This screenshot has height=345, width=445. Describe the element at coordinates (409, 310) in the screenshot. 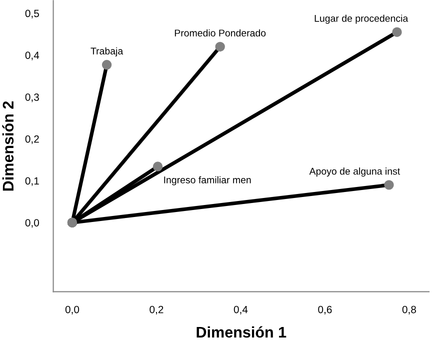

I see `x-tick-label: 0,8` at that location.